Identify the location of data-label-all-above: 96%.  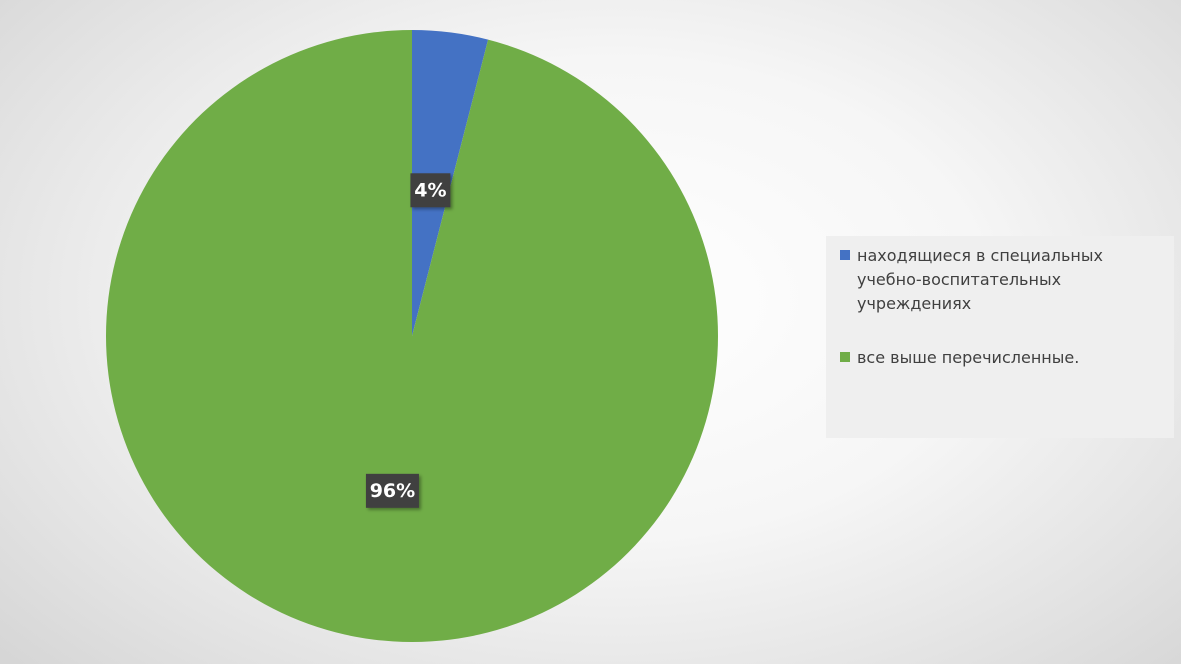
(392, 490).